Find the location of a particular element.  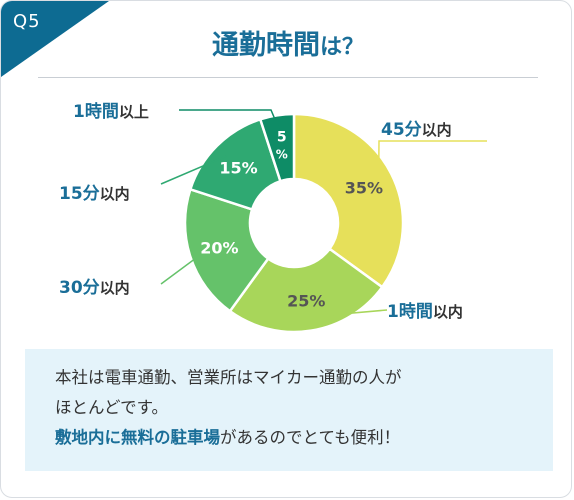

question-title: 通勤時間は？ is located at coordinates (286, 42).